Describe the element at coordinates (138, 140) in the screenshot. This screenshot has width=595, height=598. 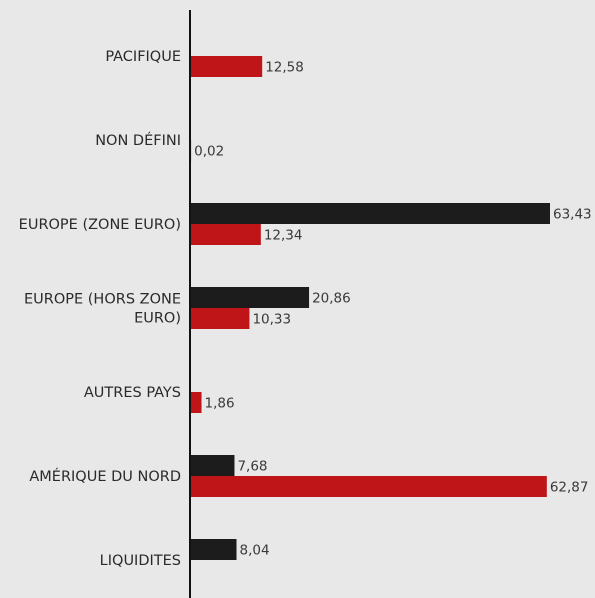
I see `category-label: NON DÉFINI` at that location.